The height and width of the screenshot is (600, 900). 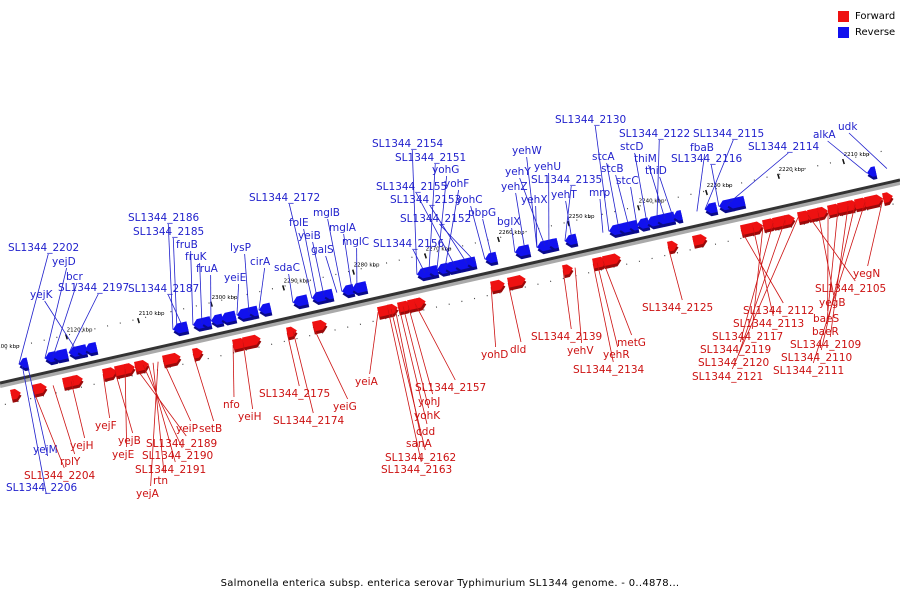 I want to click on scale-tick: 2240 kbp, so click(x=651, y=204).